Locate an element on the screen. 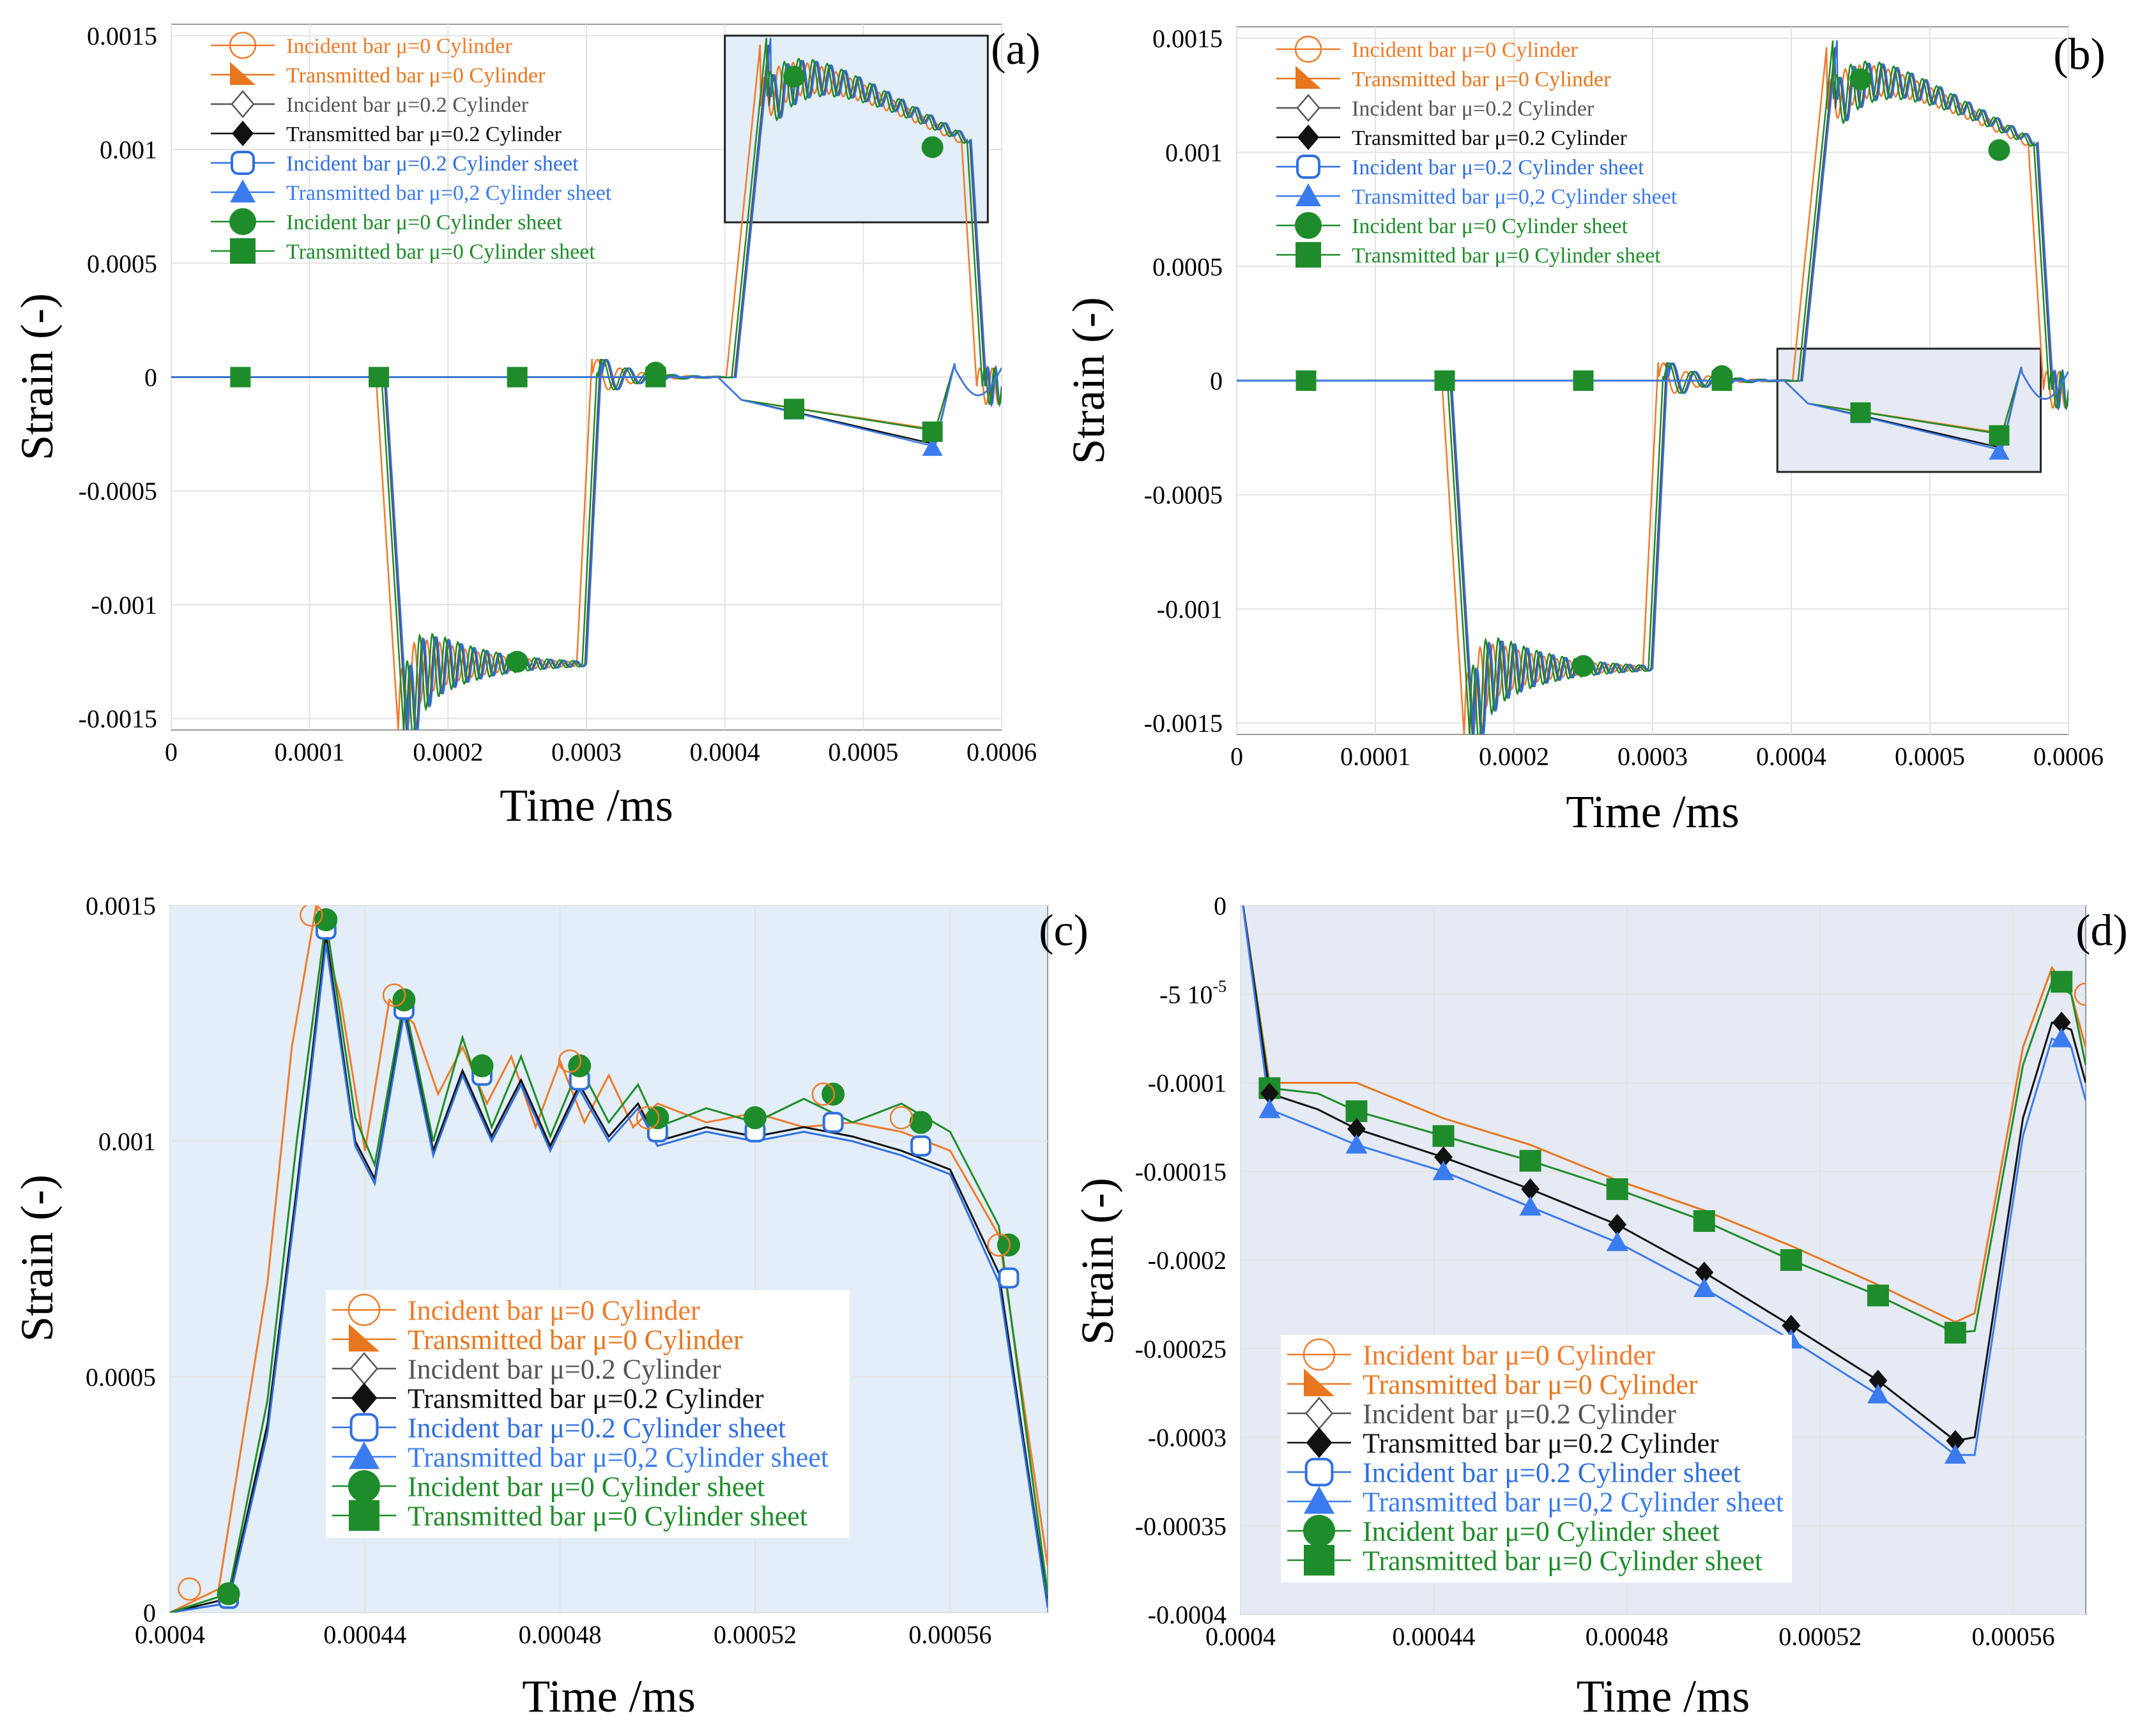 Image resolution: width=2156 pixels, height=1732 pixels. y-tick-label: -0.0004 is located at coordinates (1187, 1614).